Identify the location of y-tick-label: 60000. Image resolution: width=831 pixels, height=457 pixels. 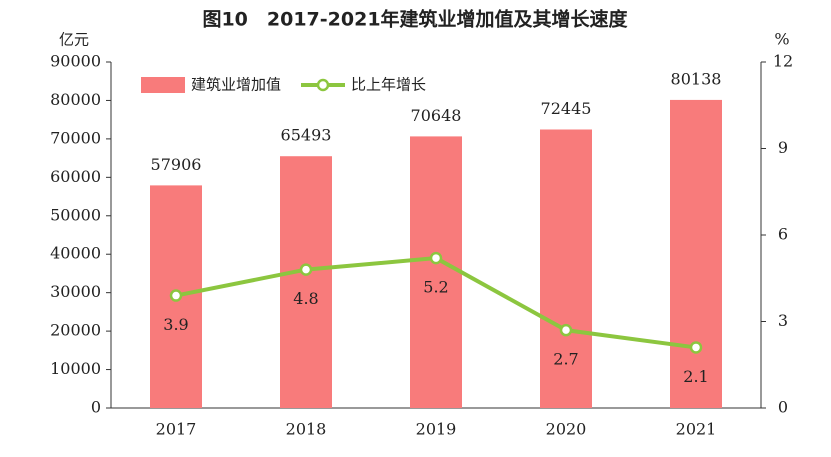
(75, 176).